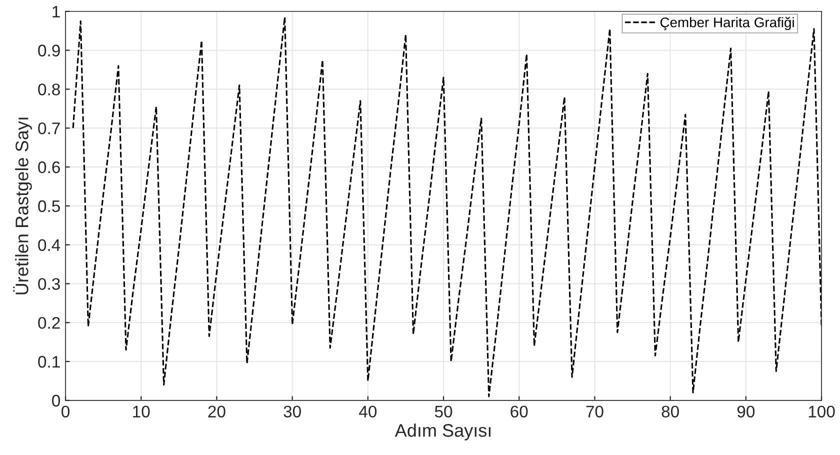 Image resolution: width=840 pixels, height=455 pixels. Describe the element at coordinates (22, 206) in the screenshot. I see `y-axis-title: Üretilen Rastgele Sayı` at that location.